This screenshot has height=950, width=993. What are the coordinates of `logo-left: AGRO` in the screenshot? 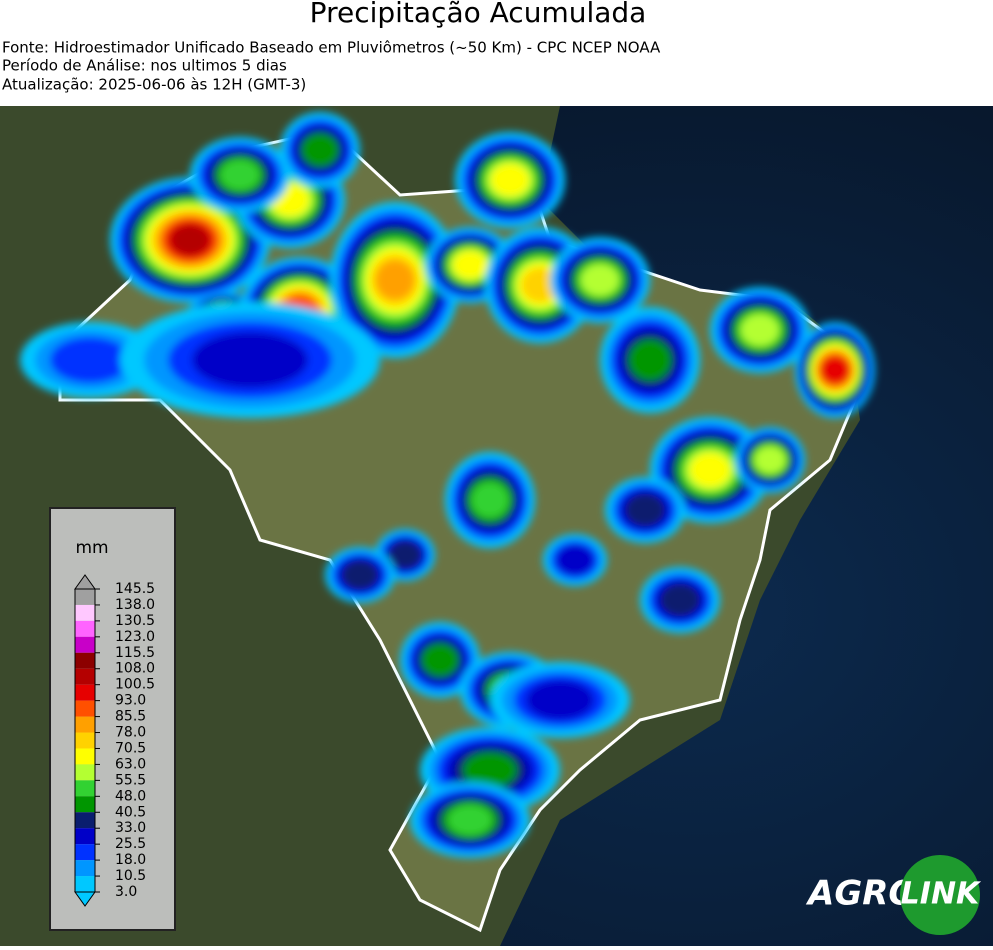 It's located at (861, 894).